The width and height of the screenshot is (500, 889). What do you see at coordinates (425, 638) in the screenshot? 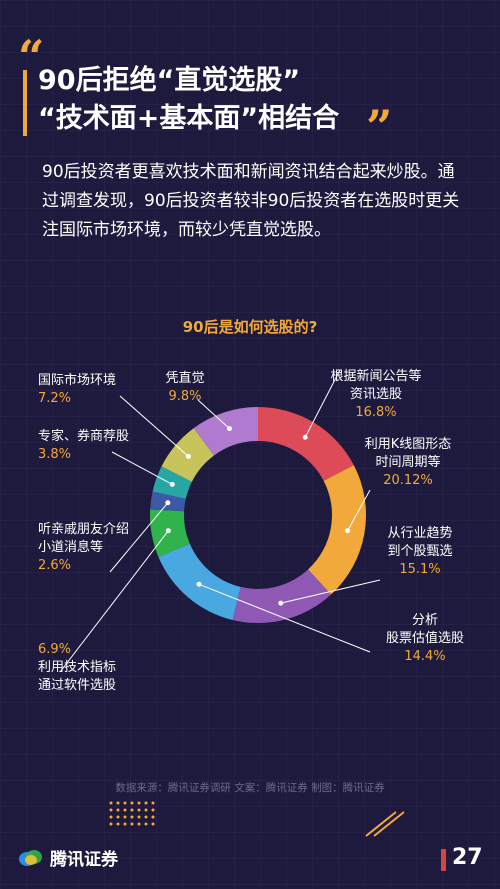
I see `slice-category-label: 股票估值选股` at bounding box center [425, 638].